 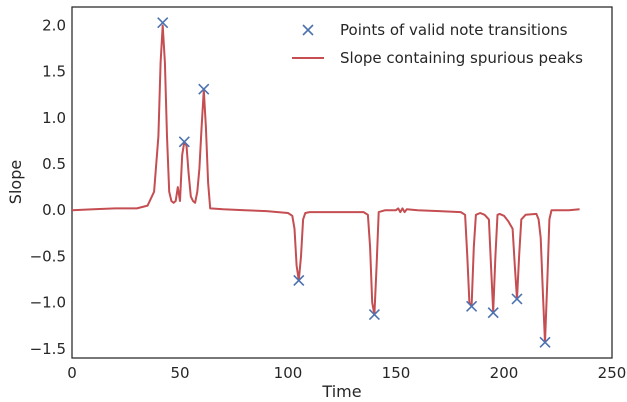 I want to click on x-tick-label: 150, so click(x=396, y=373).